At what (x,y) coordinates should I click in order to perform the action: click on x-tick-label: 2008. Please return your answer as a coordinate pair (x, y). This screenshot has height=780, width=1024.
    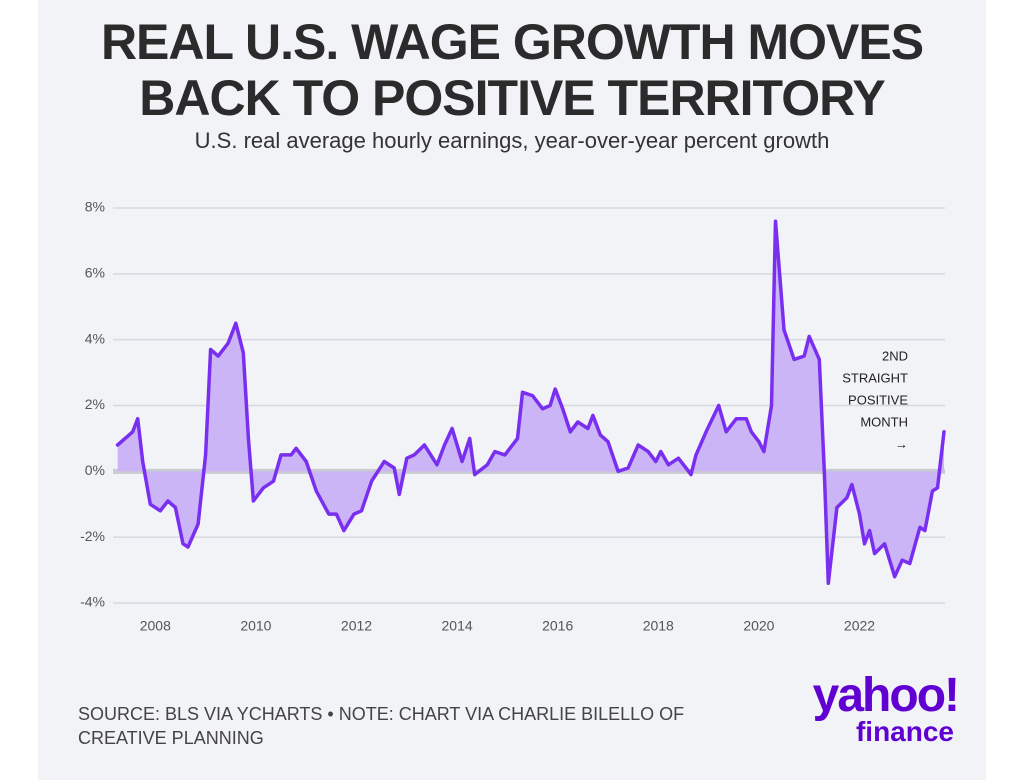
    Looking at the image, I should click on (155, 626).